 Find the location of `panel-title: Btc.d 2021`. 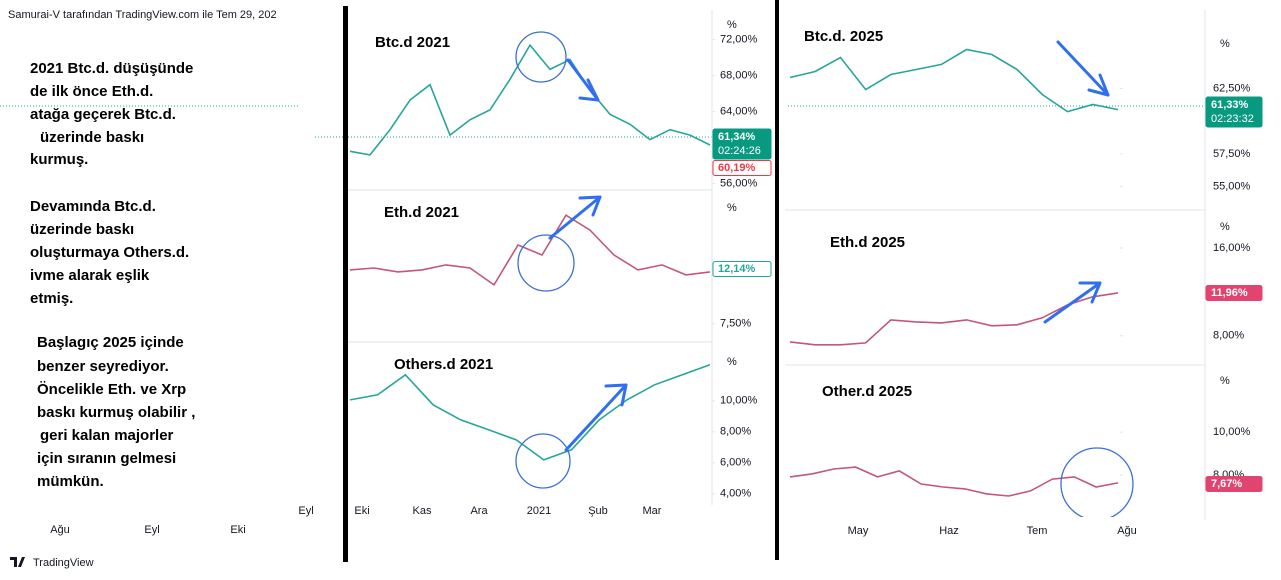

panel-title: Btc.d 2021 is located at coordinates (412, 42).